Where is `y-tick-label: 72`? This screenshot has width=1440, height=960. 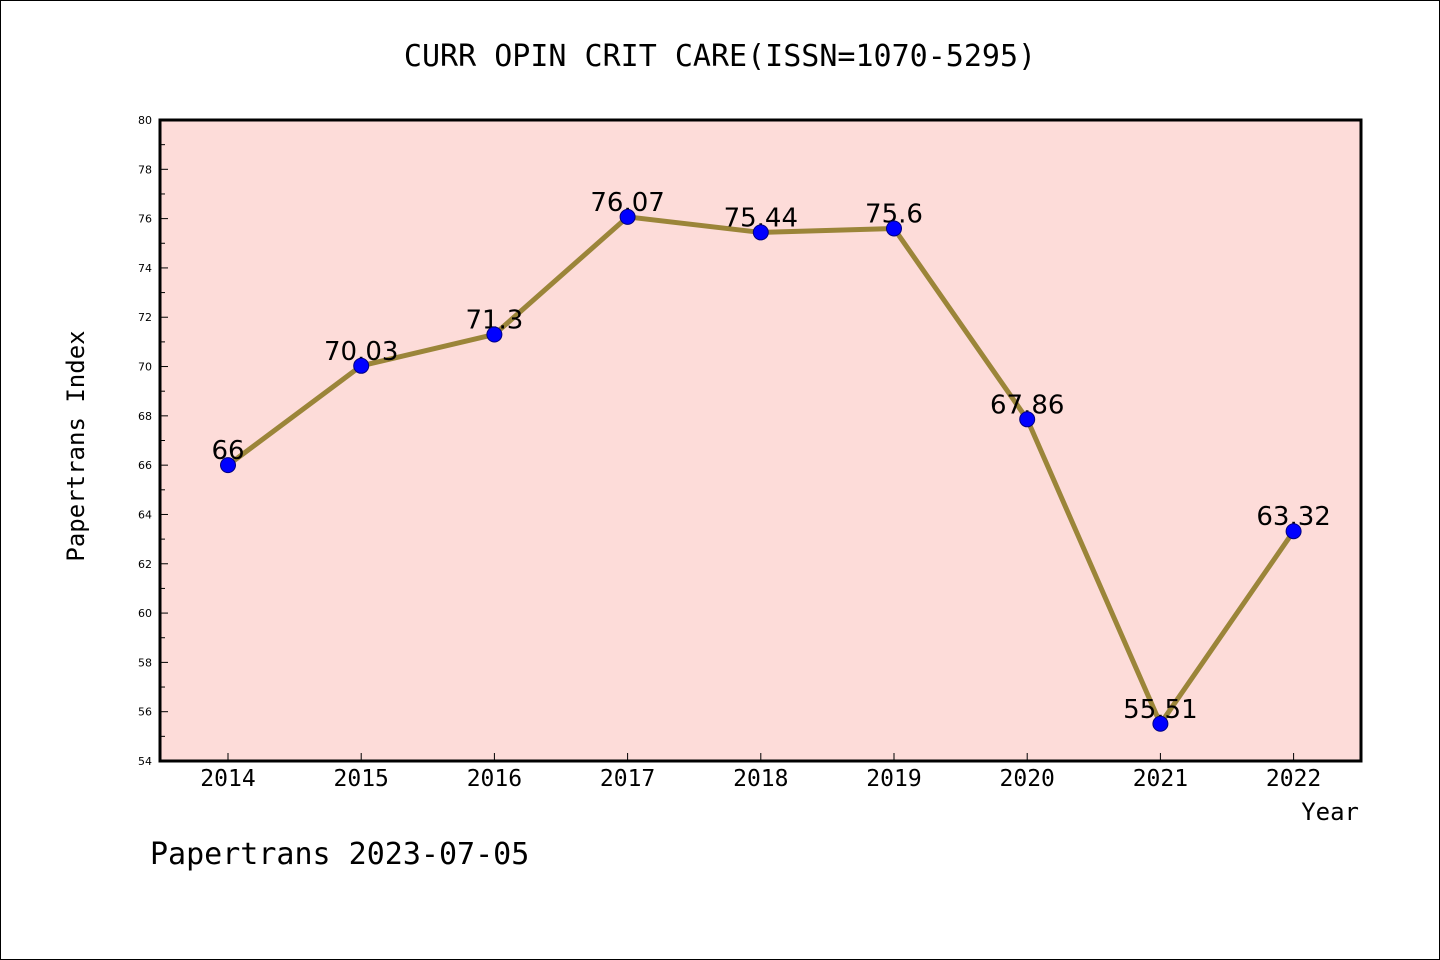
y-tick-label: 72 is located at coordinates (145, 317).